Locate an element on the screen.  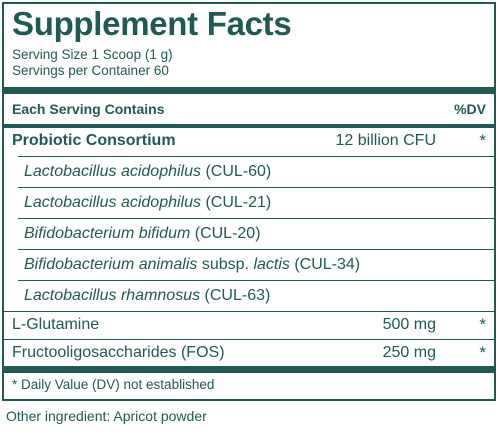
column-header-contains: Each Serving Contains is located at coordinates (88, 109).